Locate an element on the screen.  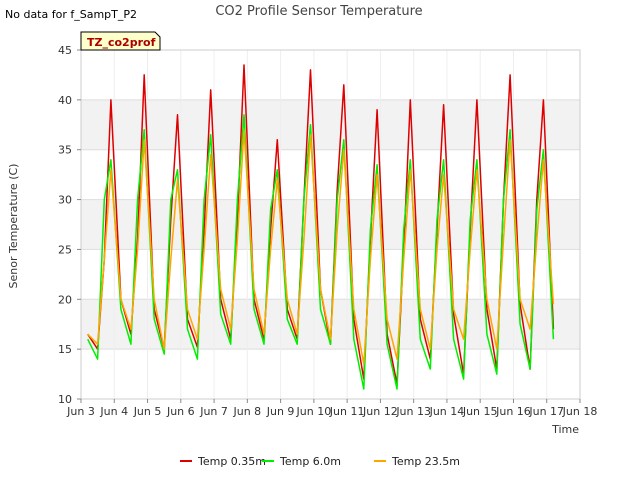
y-tick-label-3: 25 is located at coordinates (65, 249).